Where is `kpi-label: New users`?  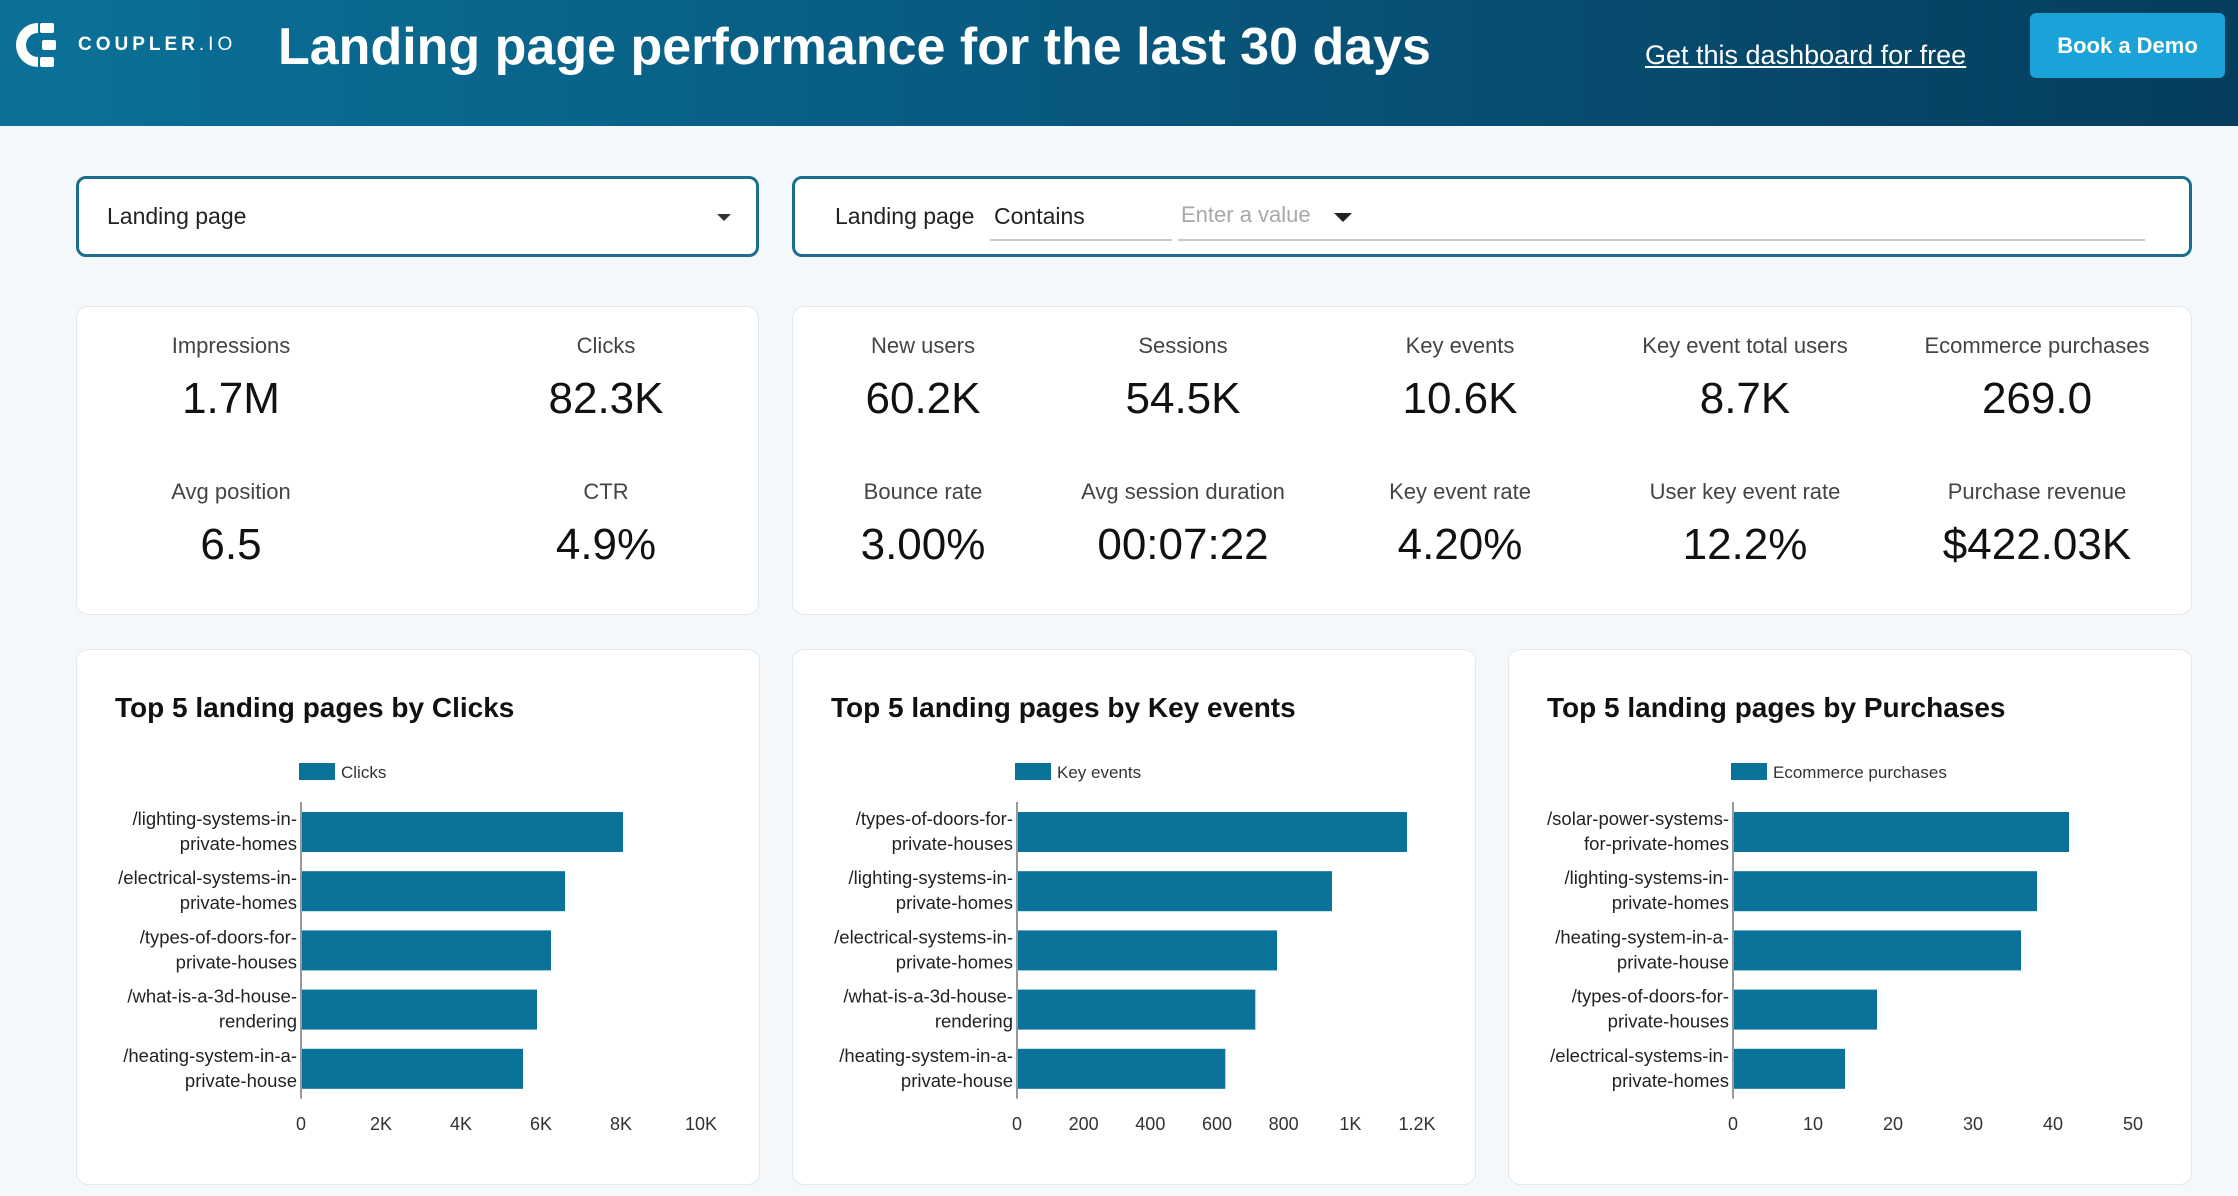 kpi-label: New users is located at coordinates (923, 345).